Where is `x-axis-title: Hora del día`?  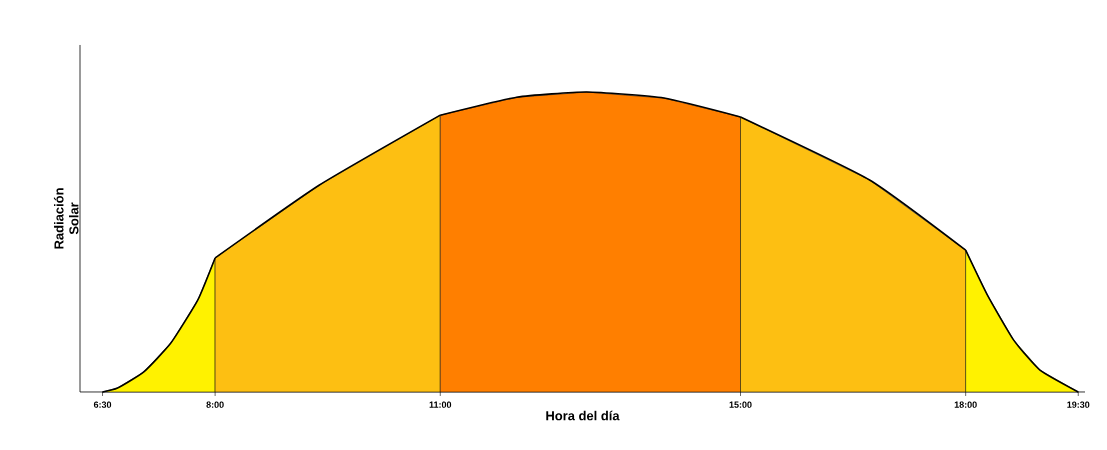
x-axis-title: Hora del día is located at coordinates (583, 415).